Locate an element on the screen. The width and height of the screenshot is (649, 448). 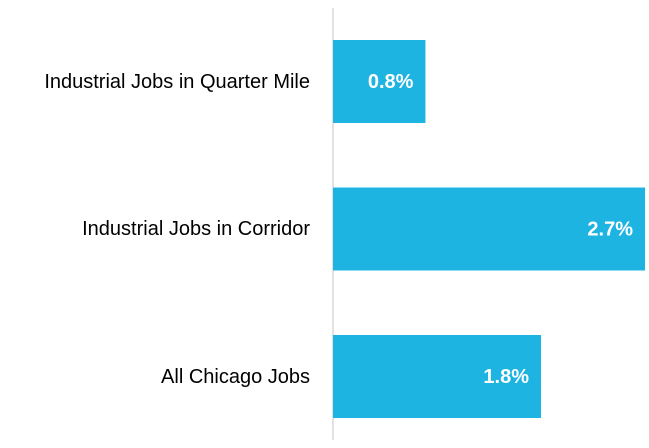
data-label: 1.8% is located at coordinates (506, 377).